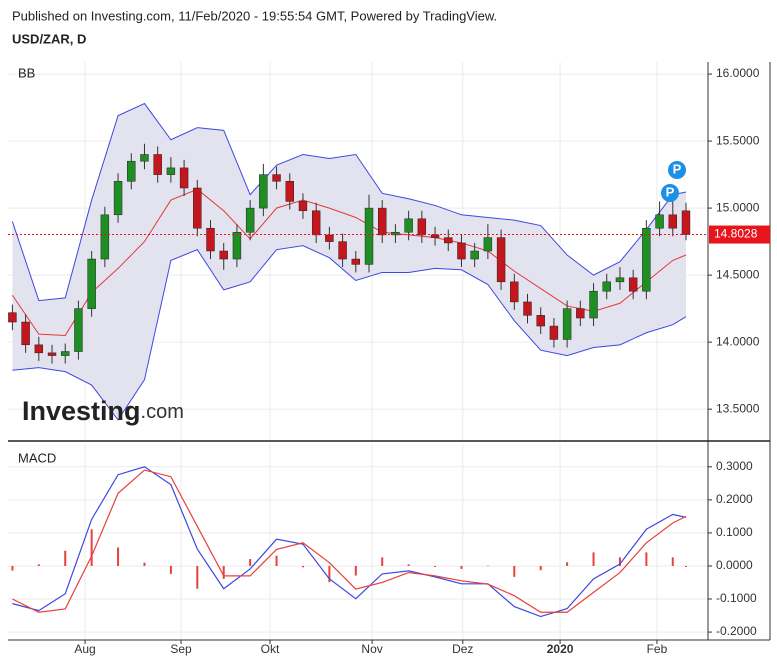 The image size is (777, 664). Describe the element at coordinates (734, 499) in the screenshot. I see `y-tick-label: 0.2000` at that location.